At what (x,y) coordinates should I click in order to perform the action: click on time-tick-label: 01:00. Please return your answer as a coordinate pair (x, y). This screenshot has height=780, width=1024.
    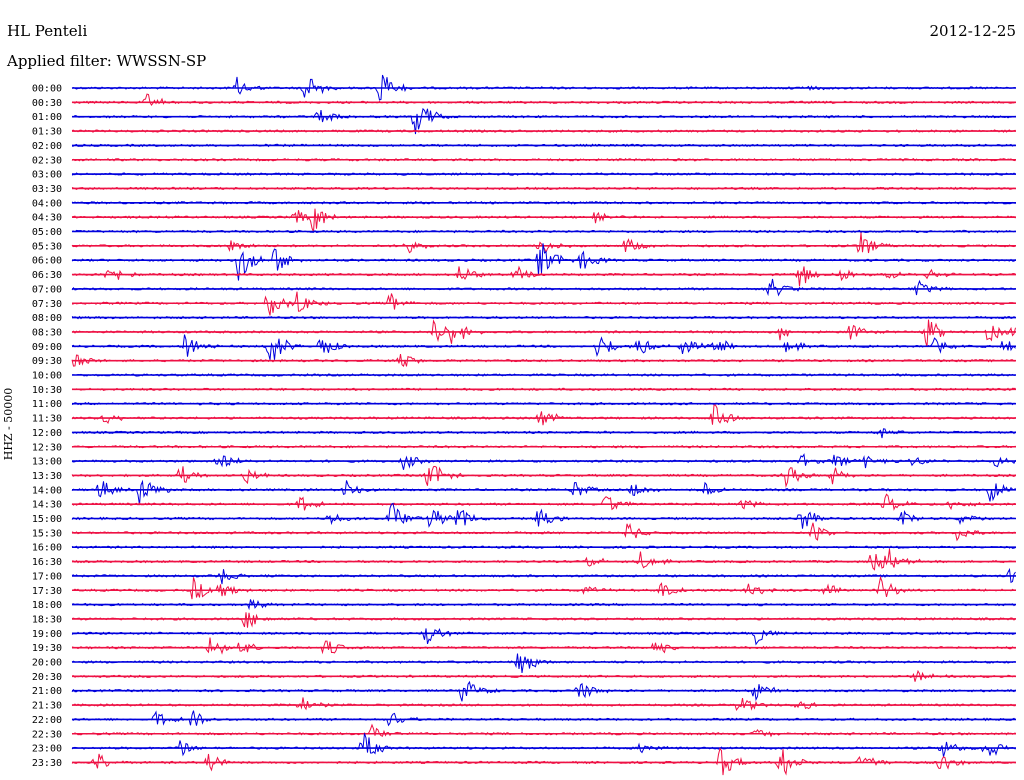
    Looking at the image, I should click on (47, 117).